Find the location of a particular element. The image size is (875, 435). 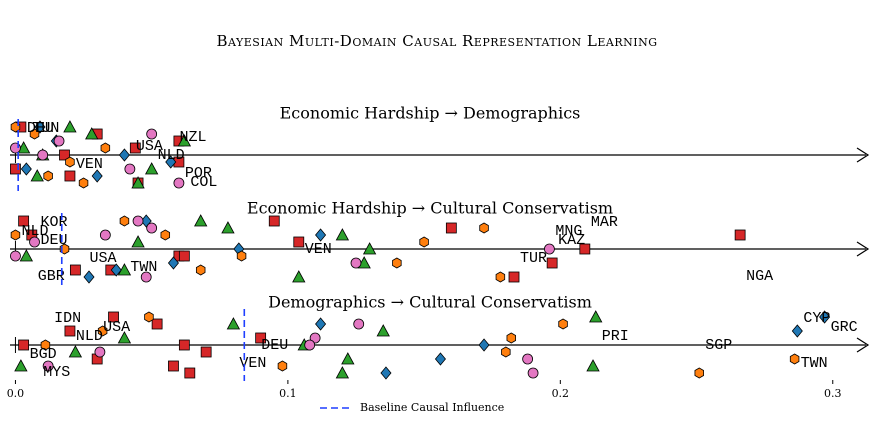

panel-title: Economic Hardship → Demographics is located at coordinates (430, 113).